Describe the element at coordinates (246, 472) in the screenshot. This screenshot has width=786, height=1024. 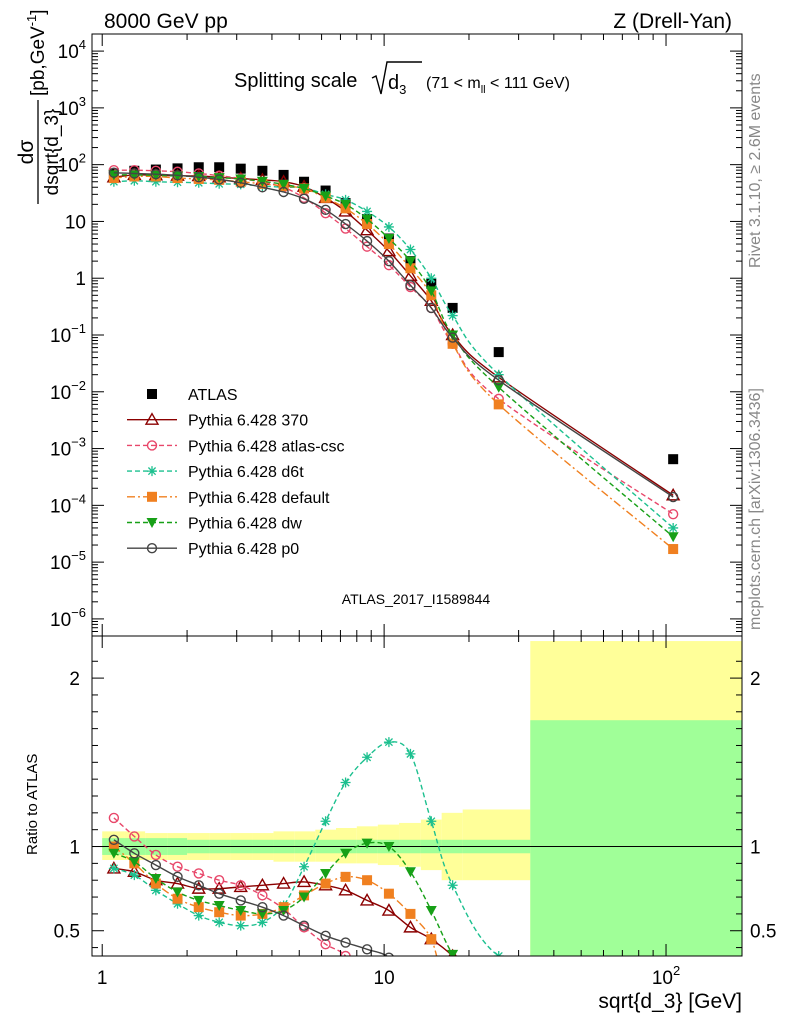
I see `legend-label: Pythia 6.428 d6t` at that location.